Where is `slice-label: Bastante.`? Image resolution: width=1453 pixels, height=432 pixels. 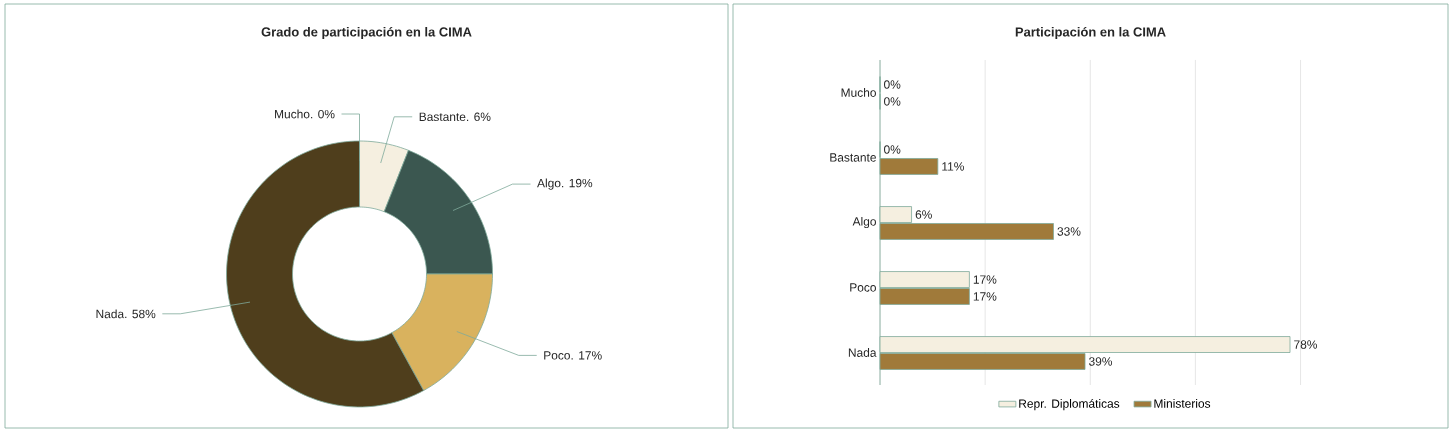 slice-label: Bastante. is located at coordinates (444, 117).